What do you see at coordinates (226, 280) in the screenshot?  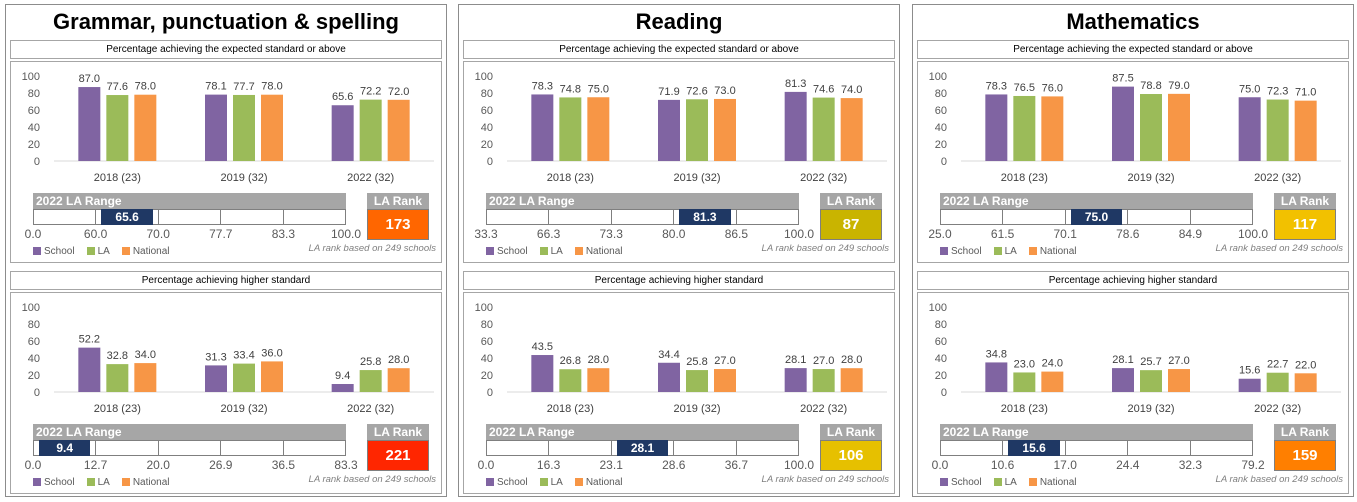 I see `section-subtitle: Percentage achieving higher standard` at bounding box center [226, 280].